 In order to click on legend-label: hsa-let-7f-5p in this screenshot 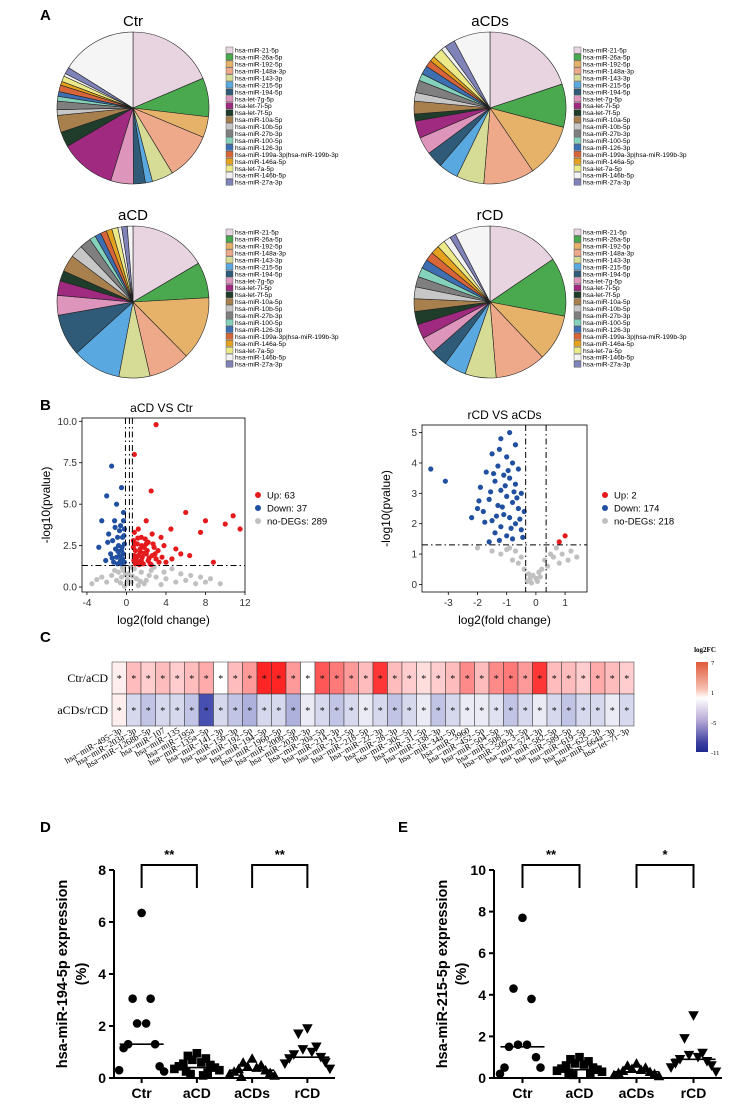, I will do `click(601, 295)`.